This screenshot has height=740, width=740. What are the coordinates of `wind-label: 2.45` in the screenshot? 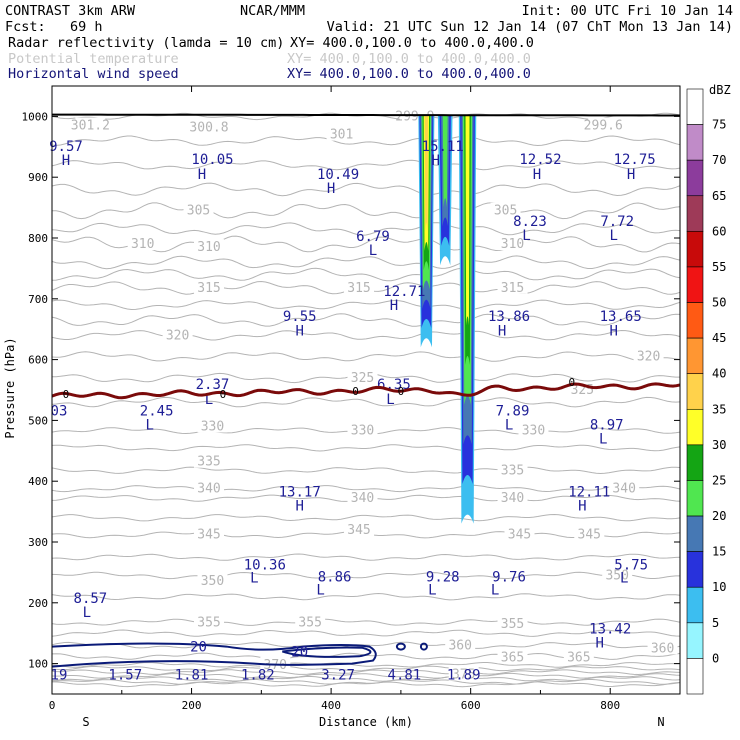 It's located at (157, 412).